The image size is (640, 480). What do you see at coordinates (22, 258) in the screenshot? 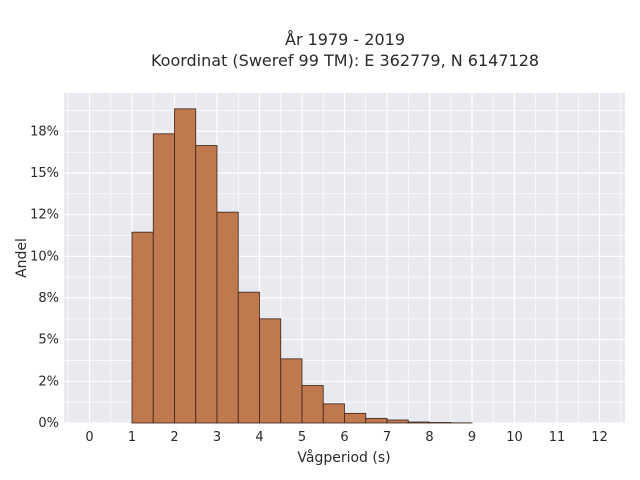
I see `y-axis-label: Andel` at bounding box center [22, 258].